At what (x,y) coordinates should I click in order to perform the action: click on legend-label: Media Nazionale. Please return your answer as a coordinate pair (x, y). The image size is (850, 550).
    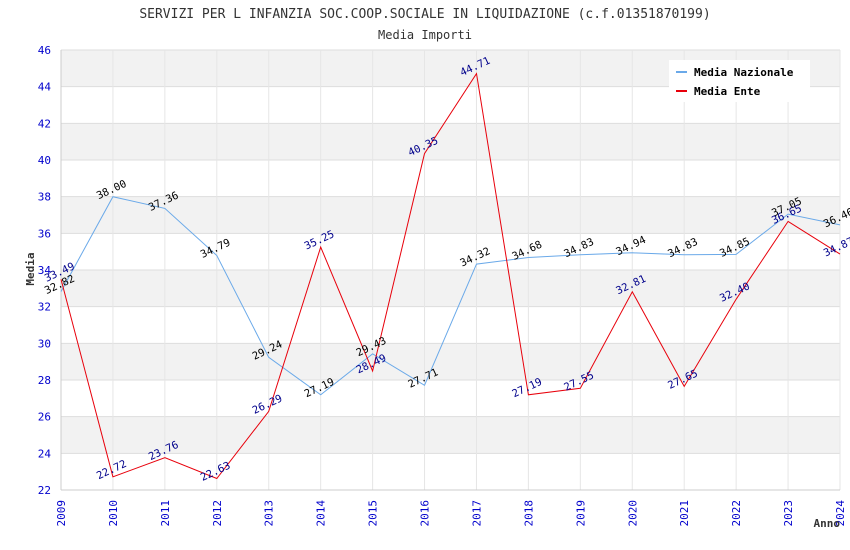
    Looking at the image, I should click on (744, 72).